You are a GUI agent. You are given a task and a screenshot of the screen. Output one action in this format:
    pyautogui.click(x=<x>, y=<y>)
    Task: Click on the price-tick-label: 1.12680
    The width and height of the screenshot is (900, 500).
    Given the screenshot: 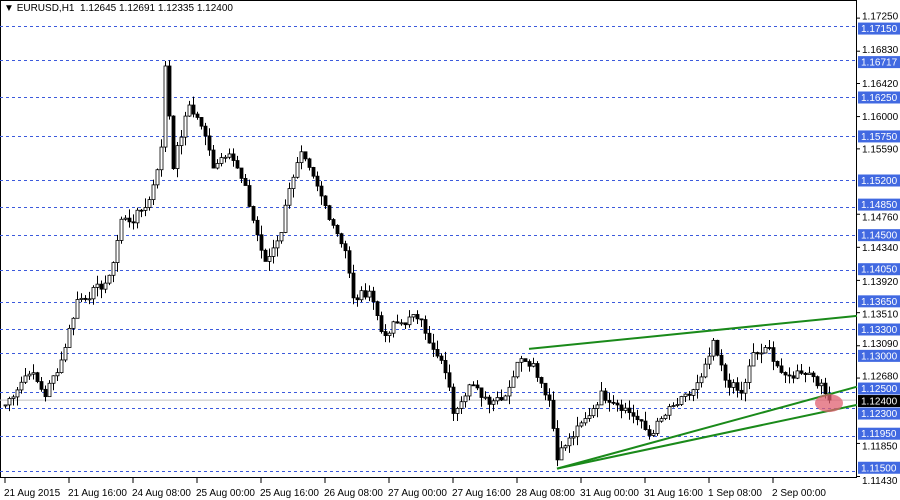 What is the action you would take?
    pyautogui.click(x=880, y=377)
    